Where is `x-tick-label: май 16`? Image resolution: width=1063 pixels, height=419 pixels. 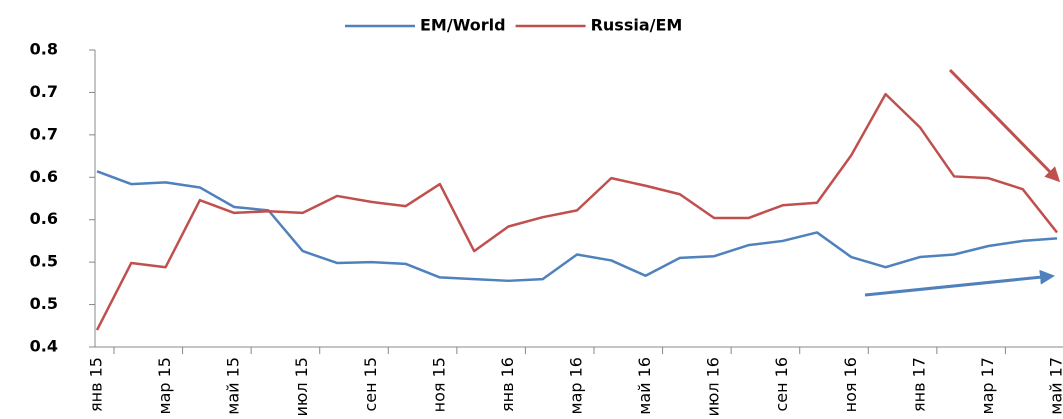 x-tick-label: май 16 is located at coordinates (644, 386).